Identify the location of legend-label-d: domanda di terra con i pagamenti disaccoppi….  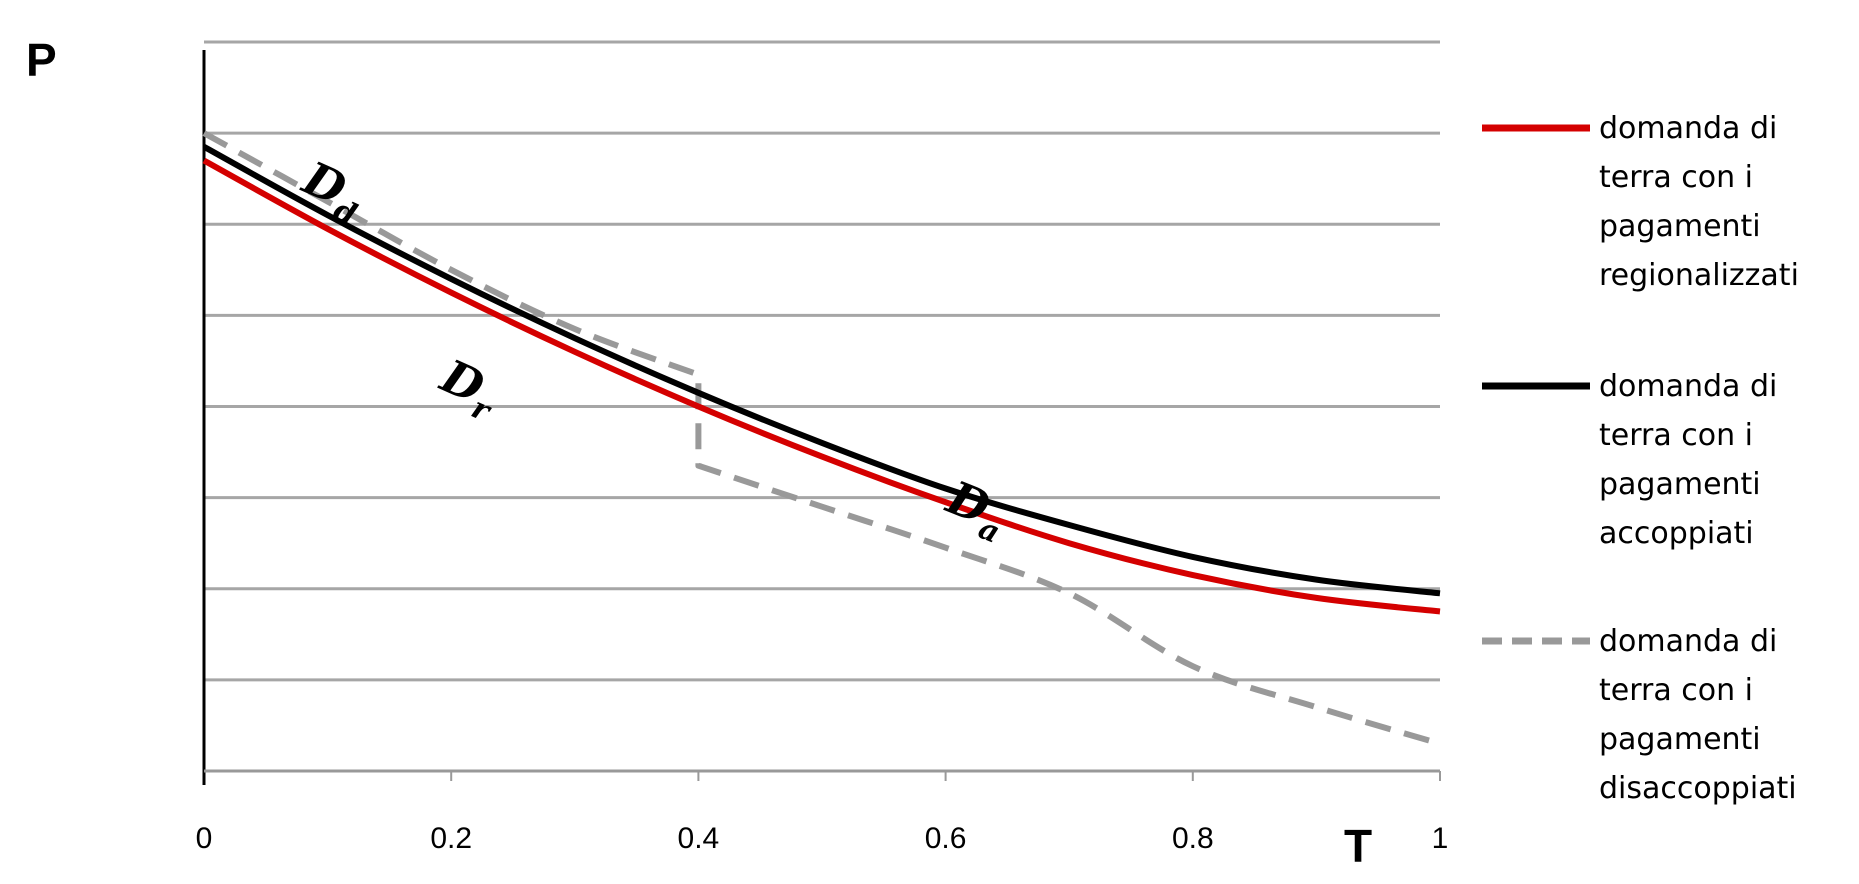
(1698, 715).